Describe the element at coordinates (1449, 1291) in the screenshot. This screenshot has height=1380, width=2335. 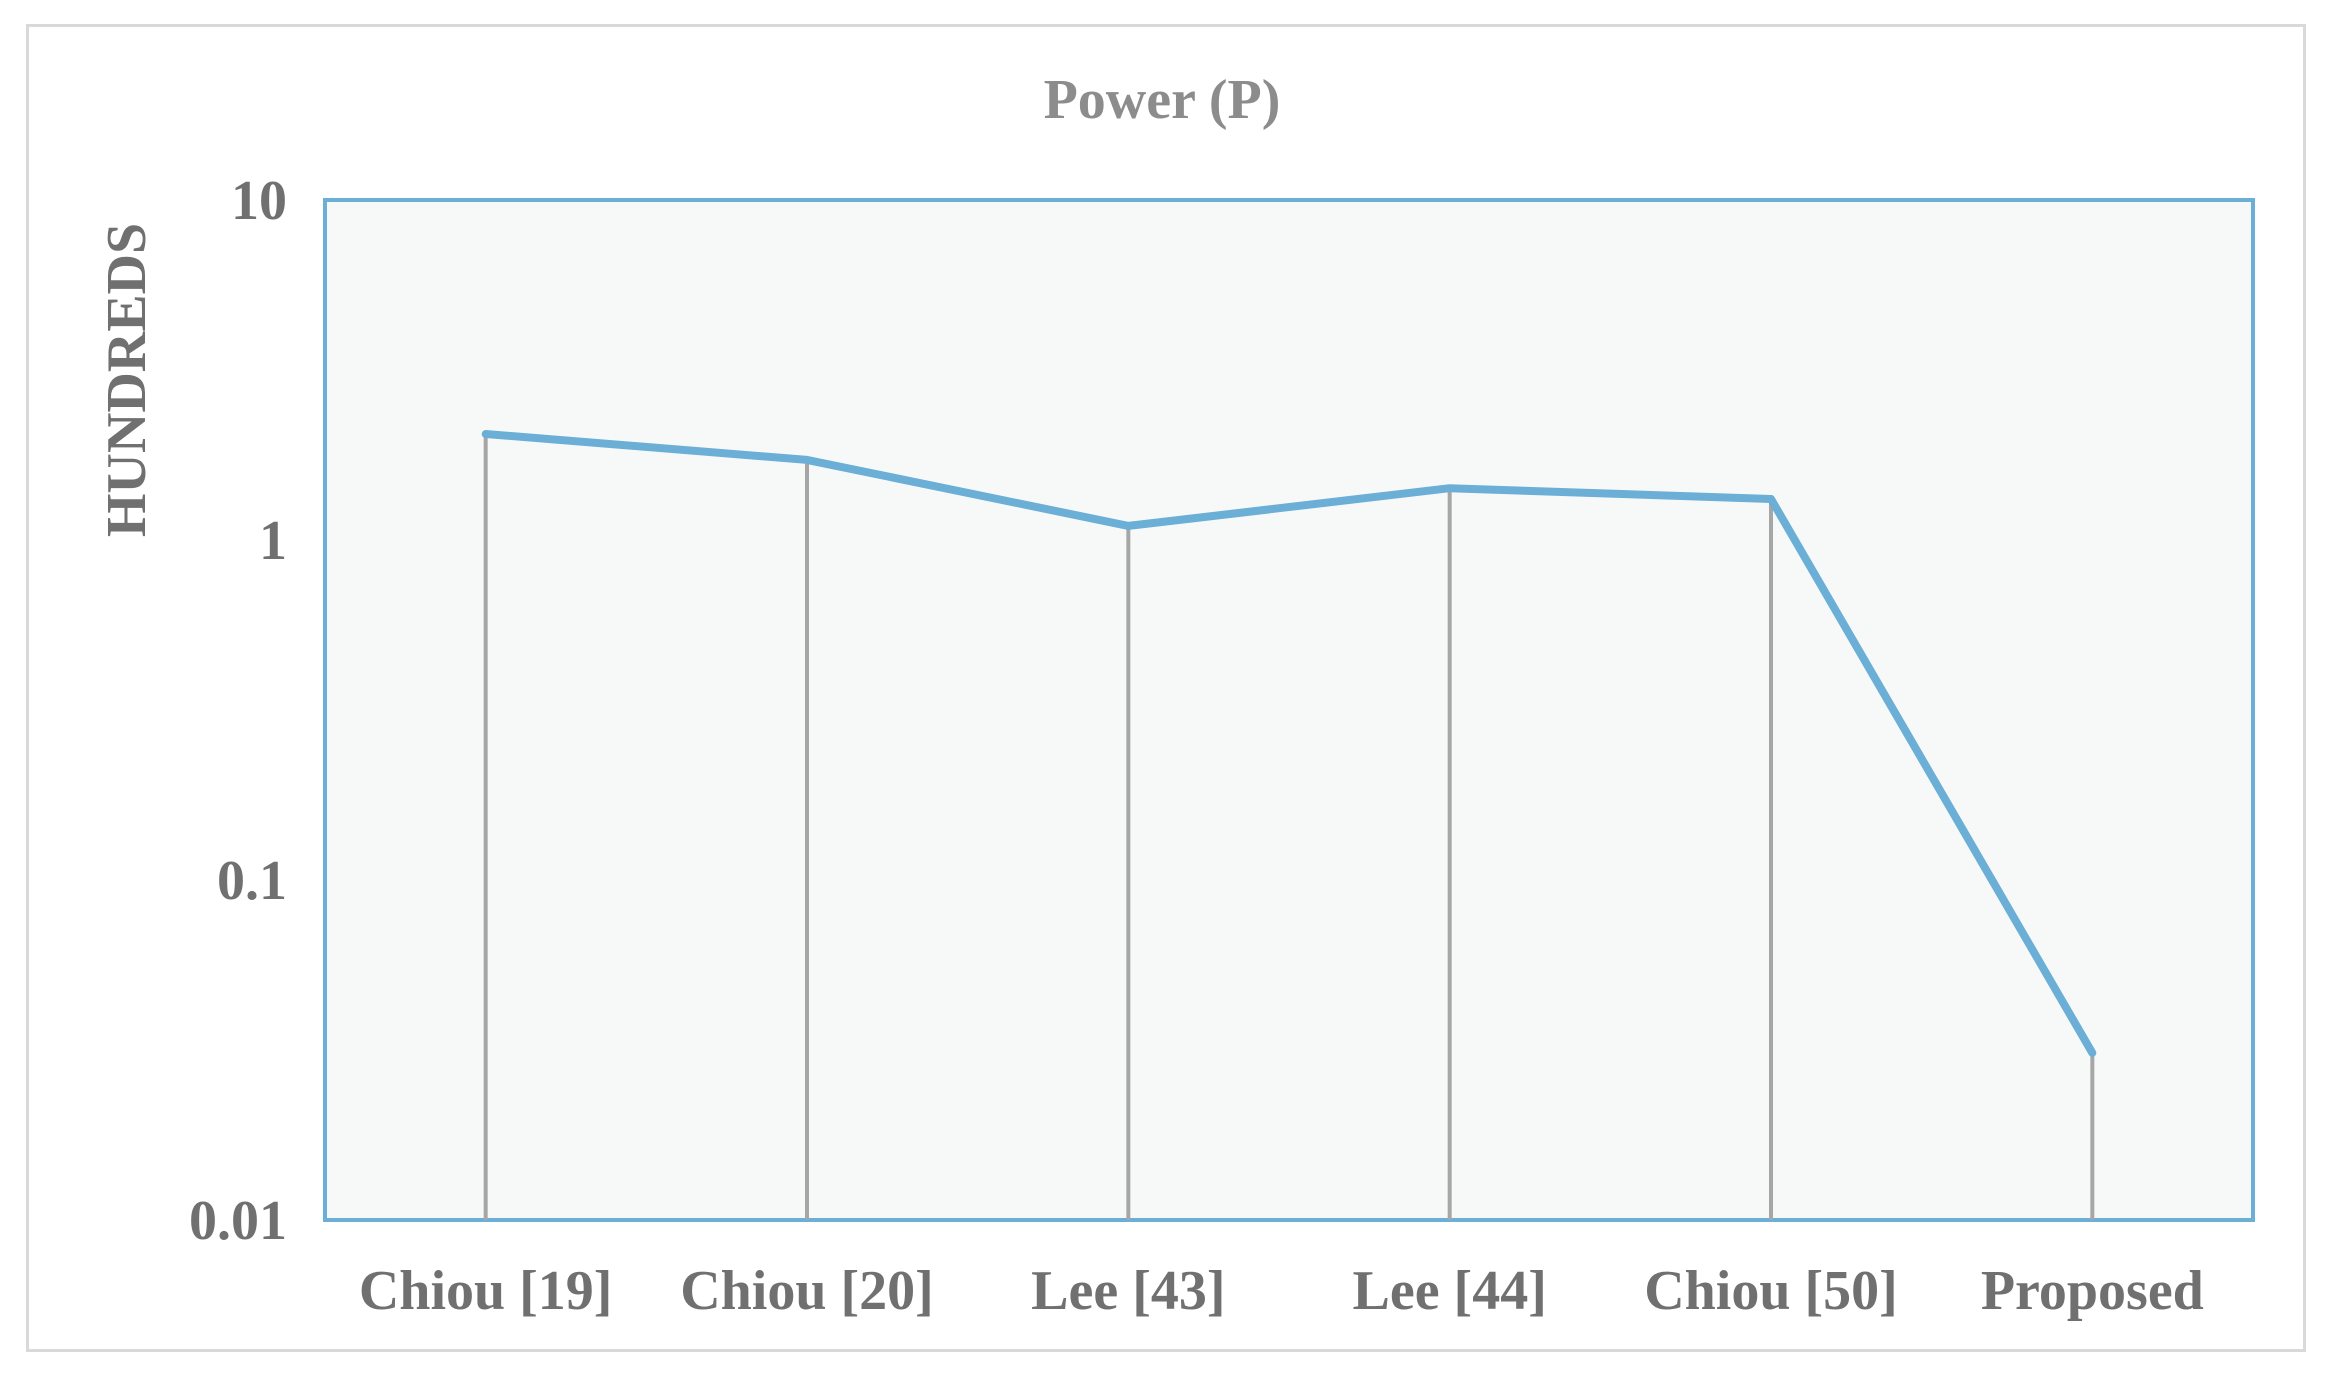
I see `x-tick-label: Lee [44]` at that location.